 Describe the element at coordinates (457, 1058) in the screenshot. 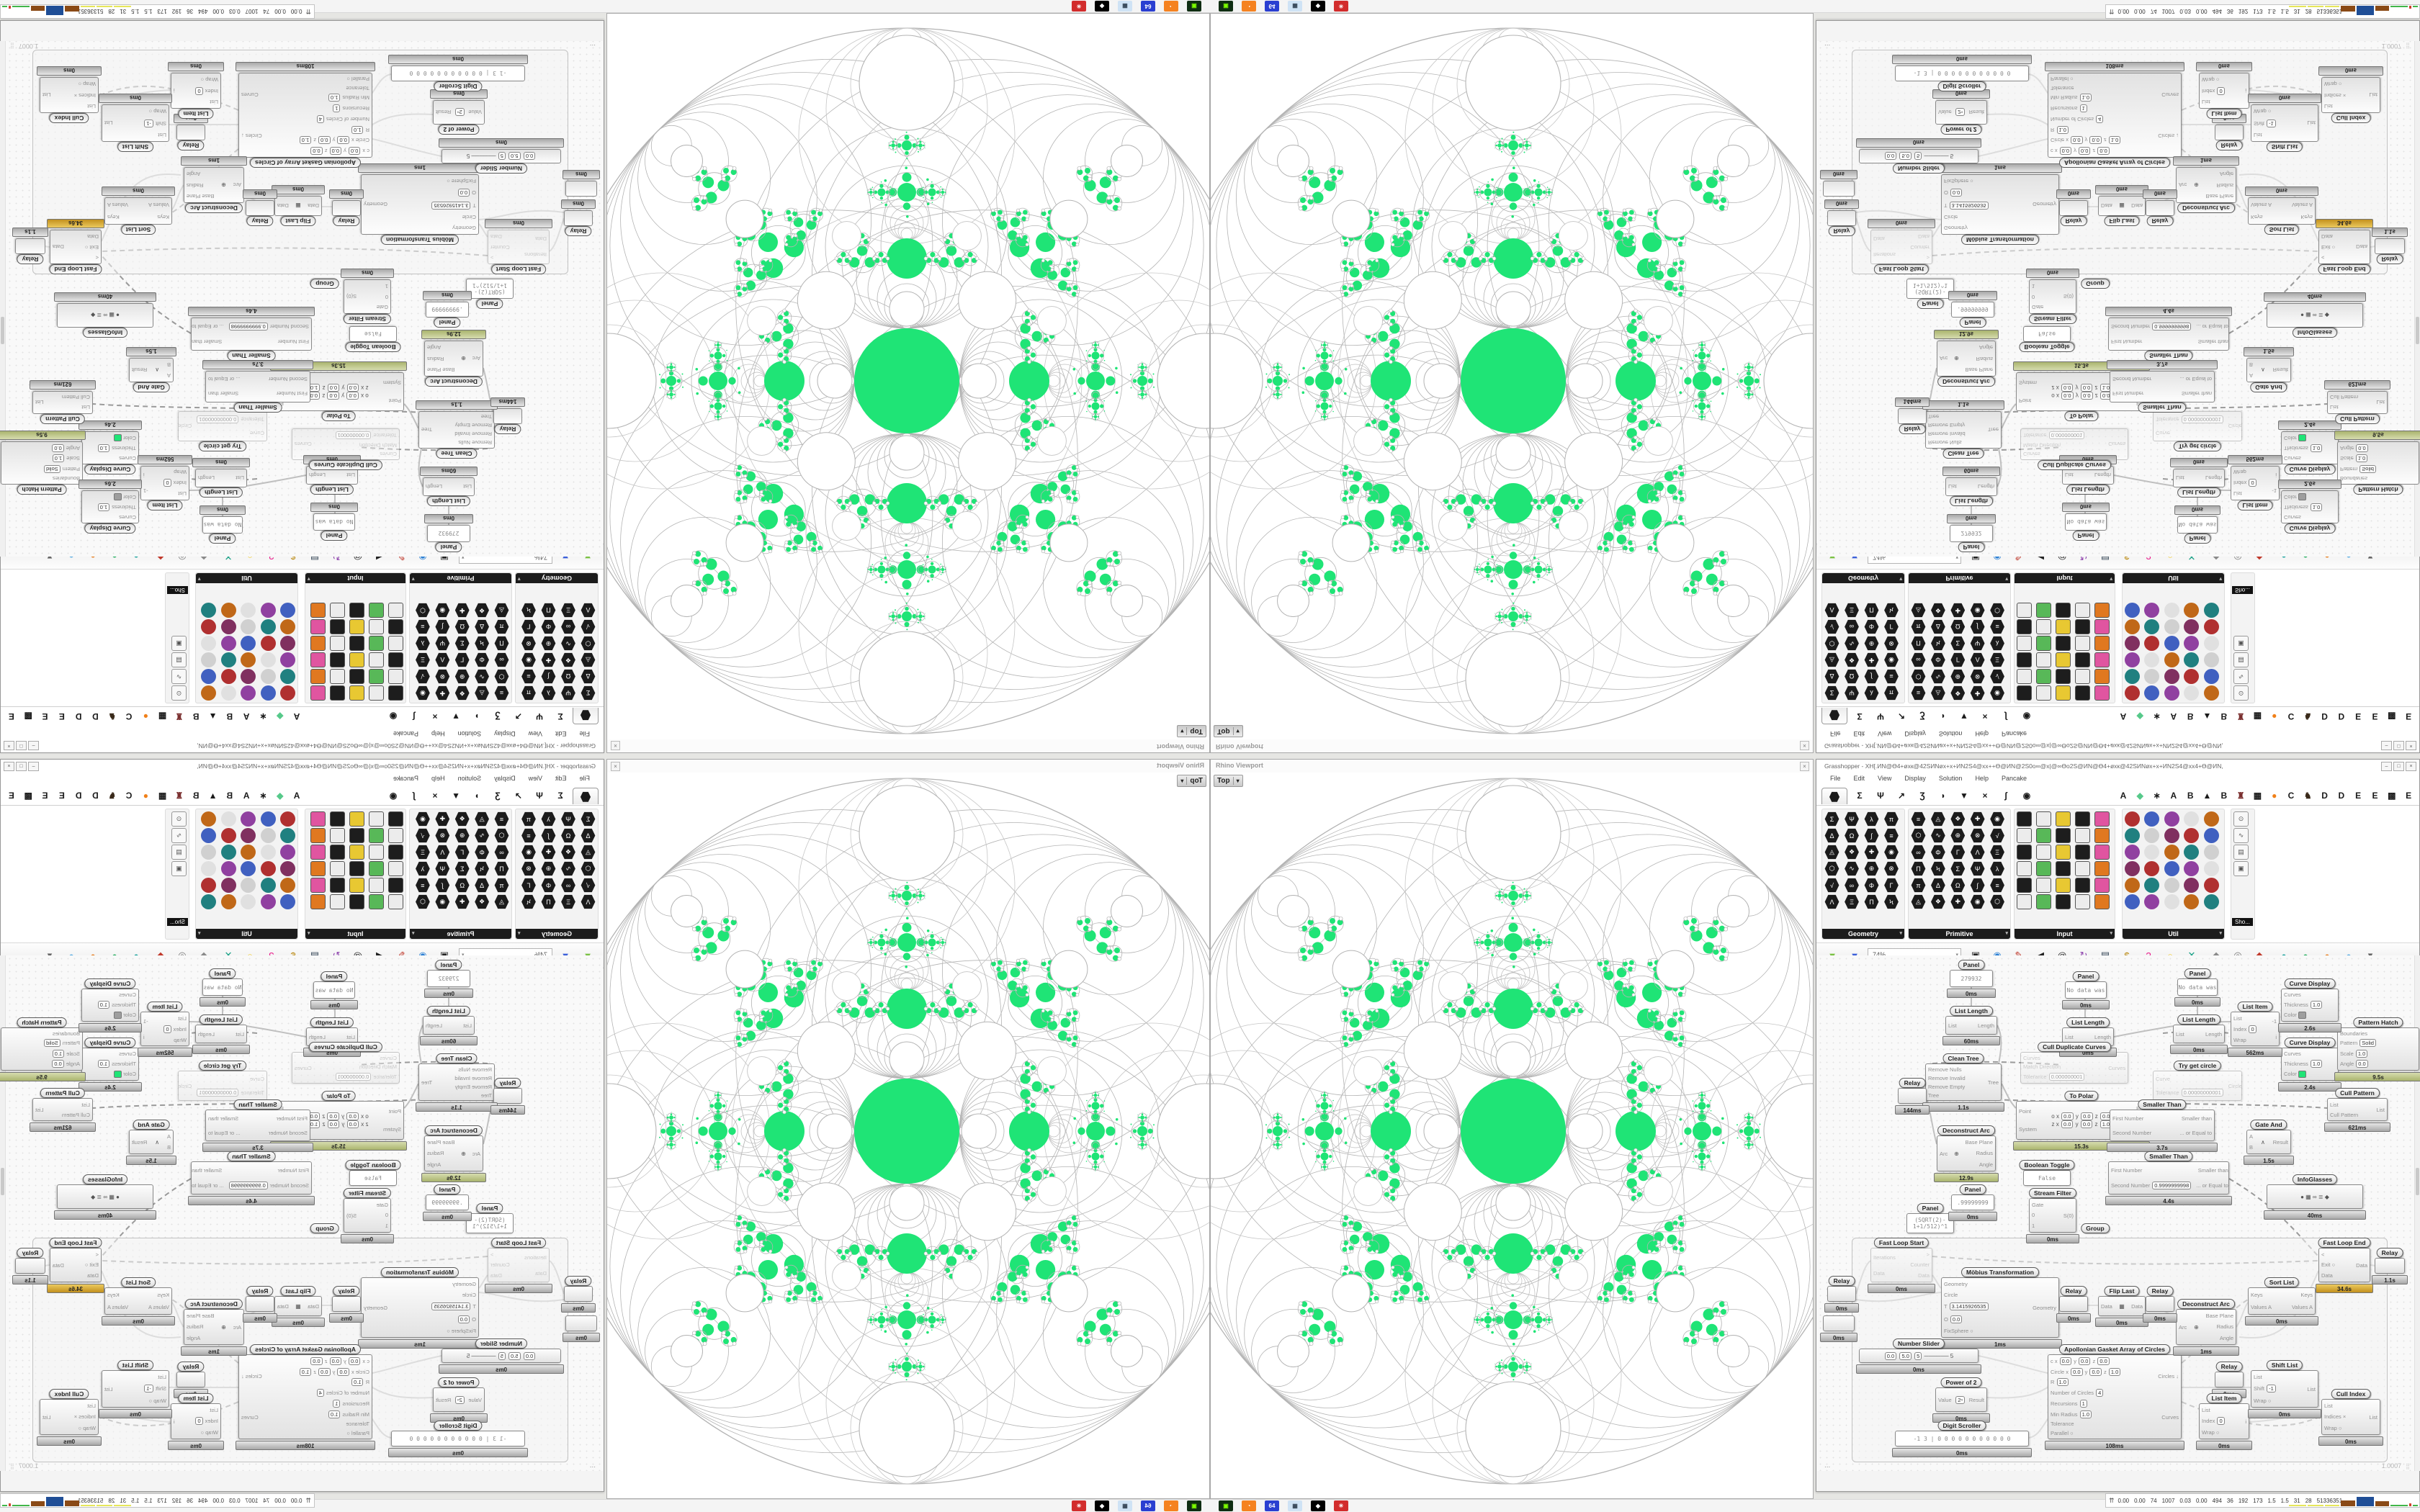

I see `node-label-clean-tree: Clean Tree` at that location.